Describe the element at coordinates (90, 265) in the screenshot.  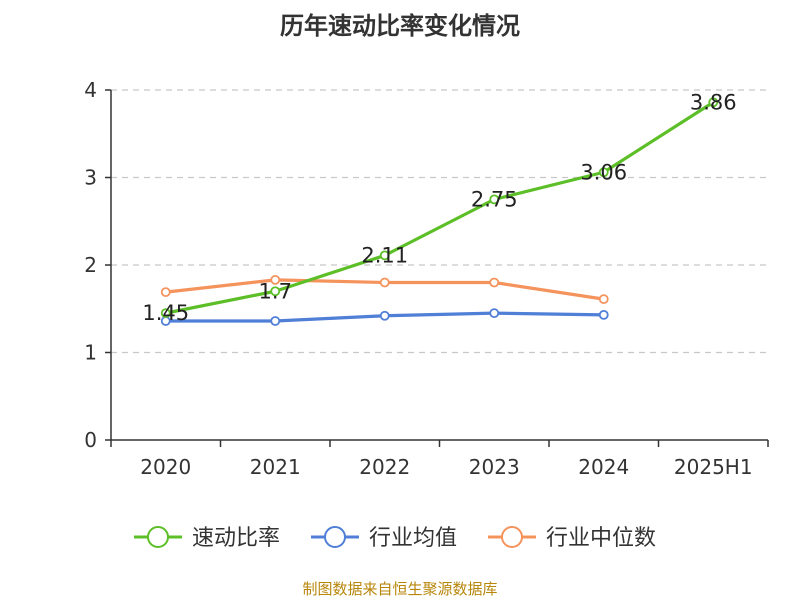
I see `y-tick-label: 2` at that location.